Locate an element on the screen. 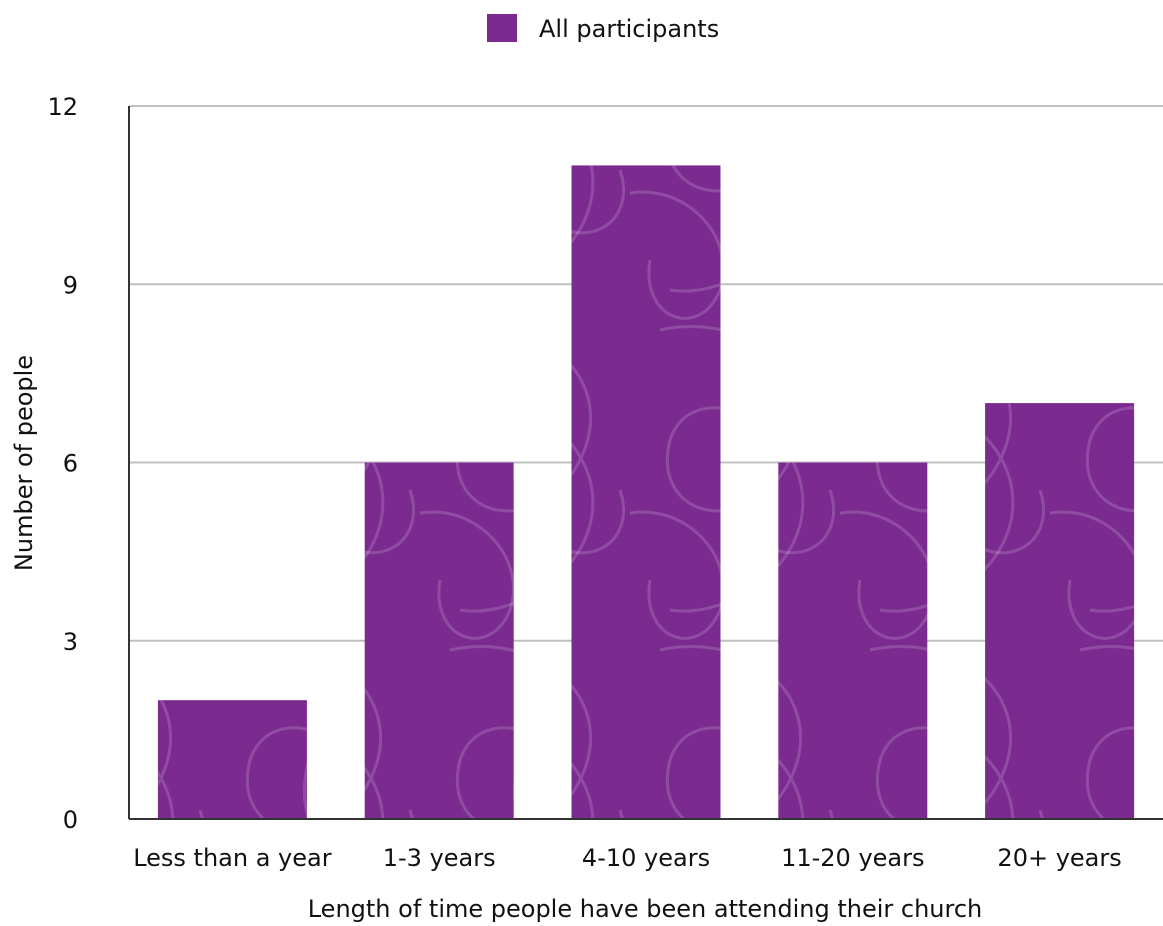  x-tick-label: 1-3 years is located at coordinates (439, 858).